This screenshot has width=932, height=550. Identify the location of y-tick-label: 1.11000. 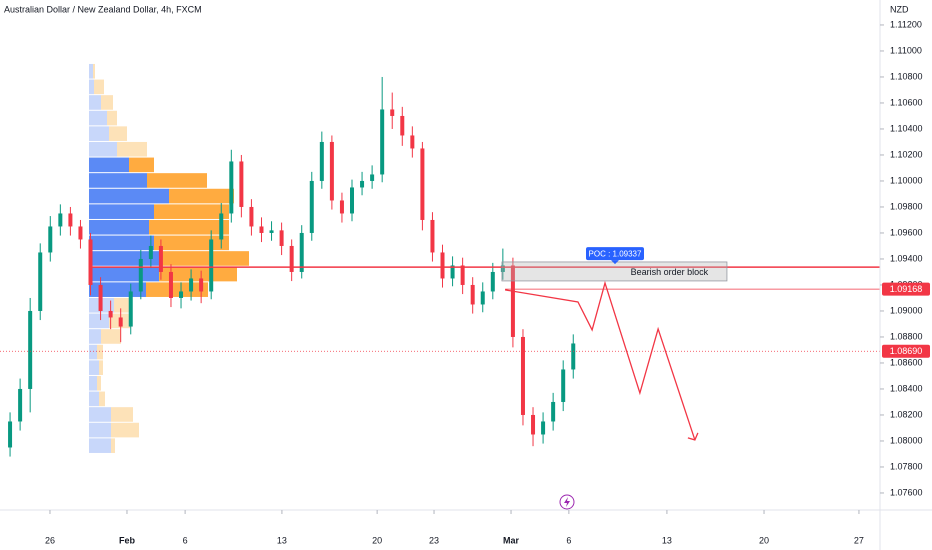
(906, 50).